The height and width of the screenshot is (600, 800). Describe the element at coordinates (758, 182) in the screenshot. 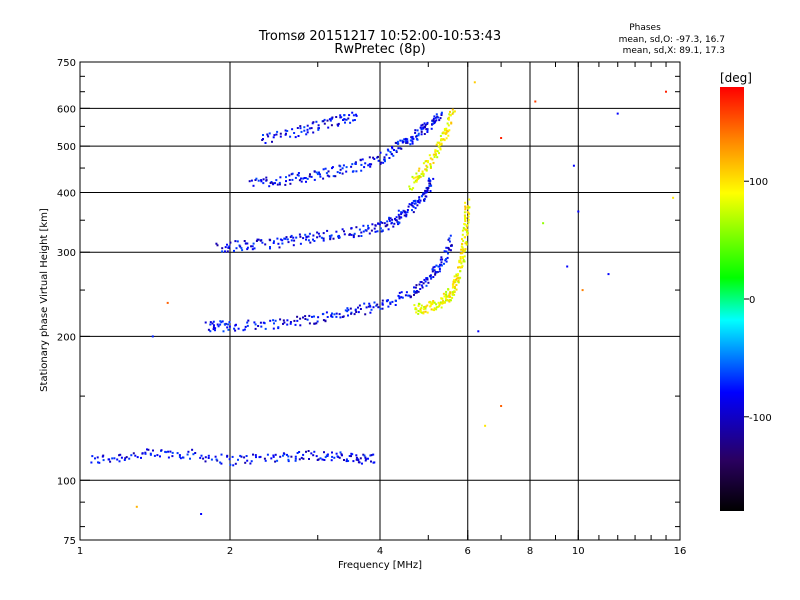

I see `colorbar-tick-label-0: 100` at that location.